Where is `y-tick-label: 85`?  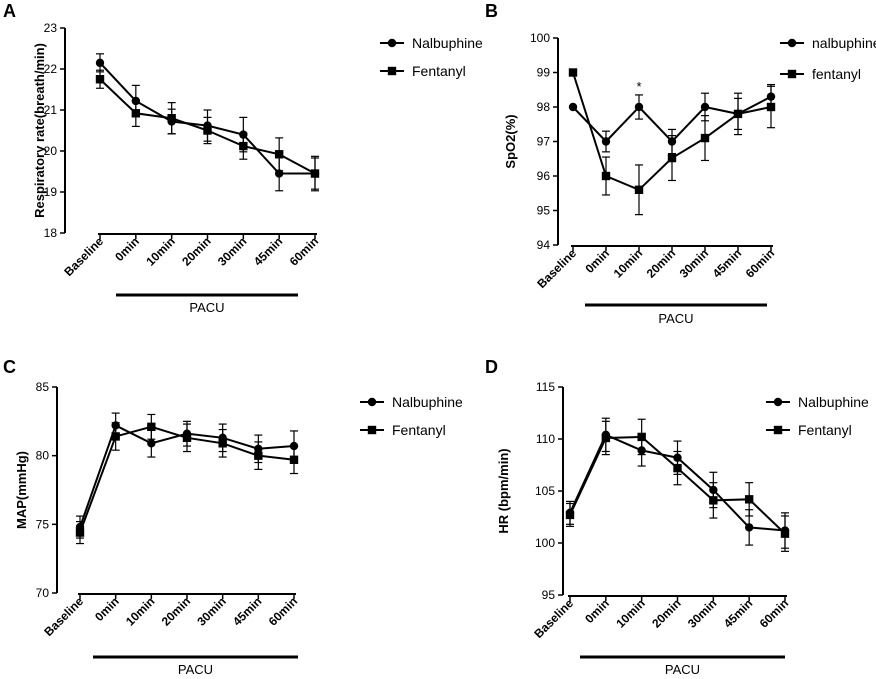
y-tick-label: 85 is located at coordinates (43, 387).